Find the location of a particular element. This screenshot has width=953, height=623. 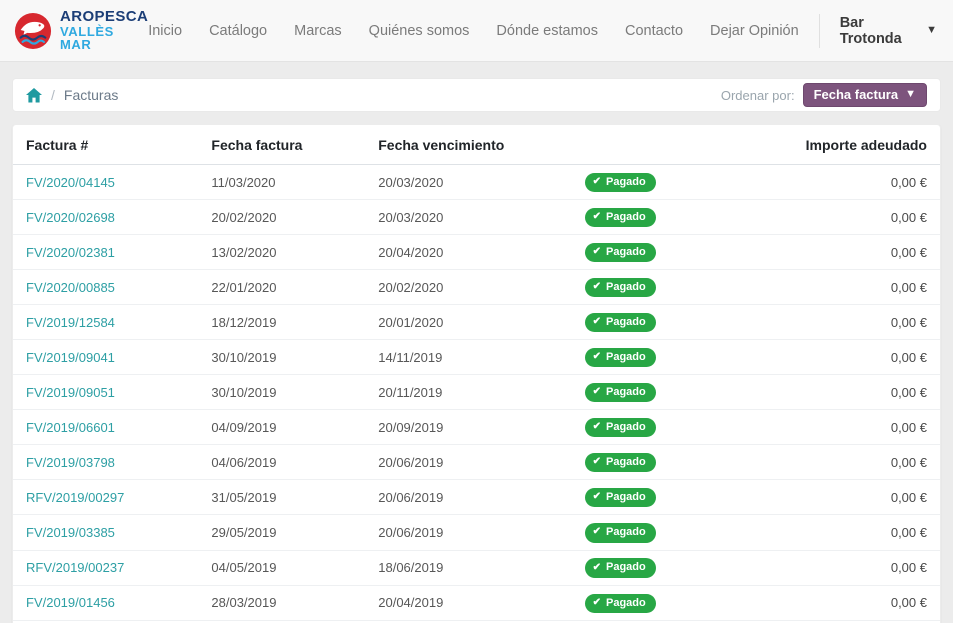

nav-link: Dejar Opinión is located at coordinates (754, 30).